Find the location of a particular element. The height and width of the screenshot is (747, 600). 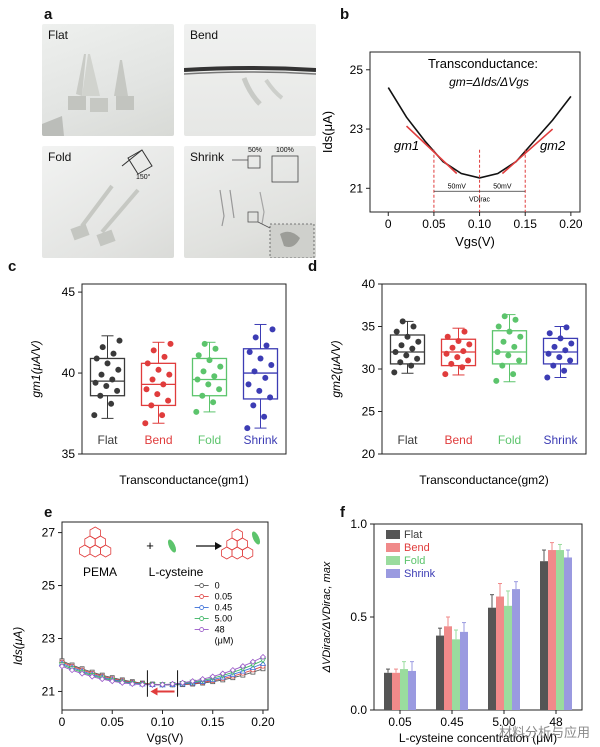

chart-f-bar-fold is located at coordinates (404, 689).